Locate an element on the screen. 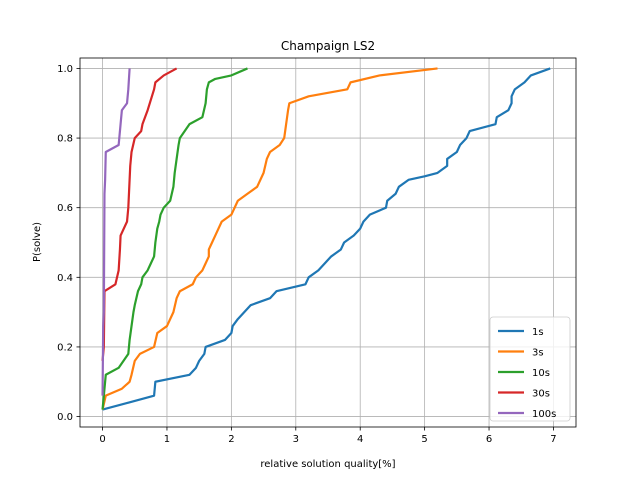 The image size is (640, 480). legend-label-30s: 30s is located at coordinates (541, 394).